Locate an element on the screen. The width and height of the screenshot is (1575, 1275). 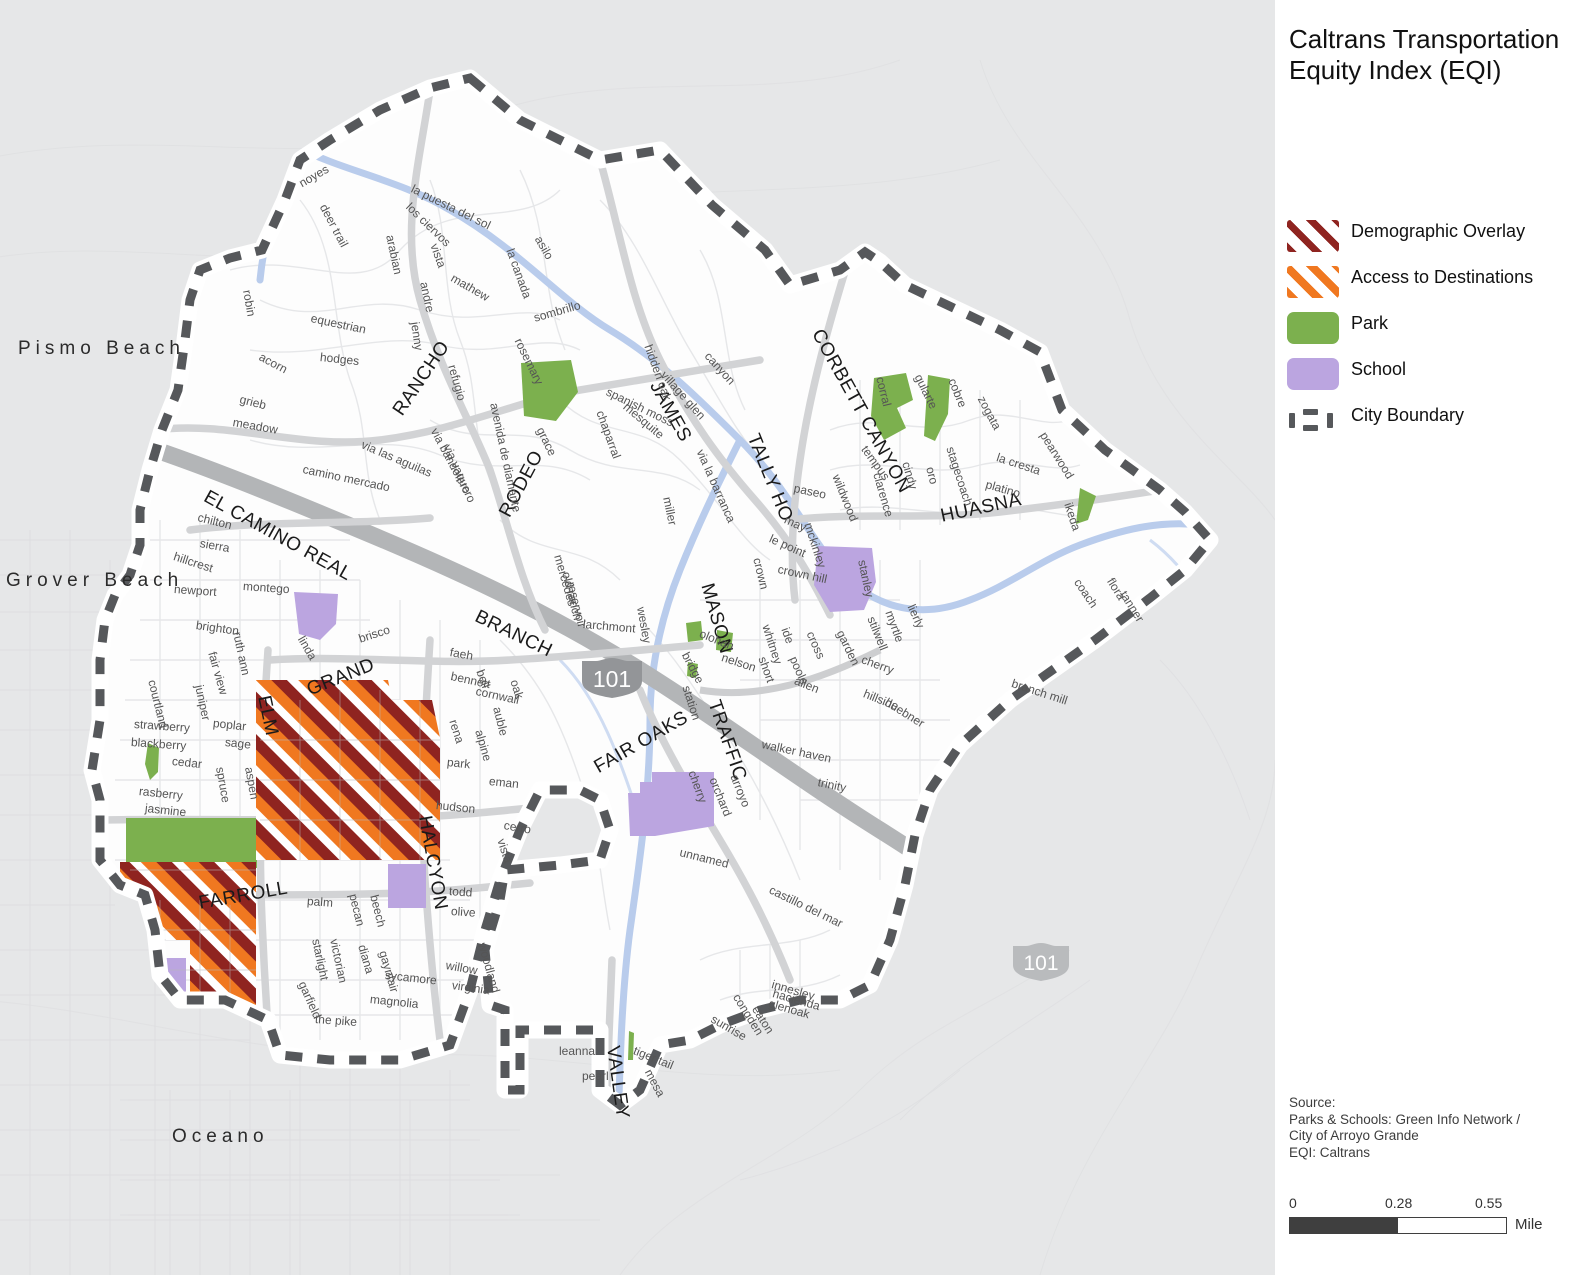
legend-item-demographic-overlay: Demographic Overlay is located at coordinates (1429, 235).